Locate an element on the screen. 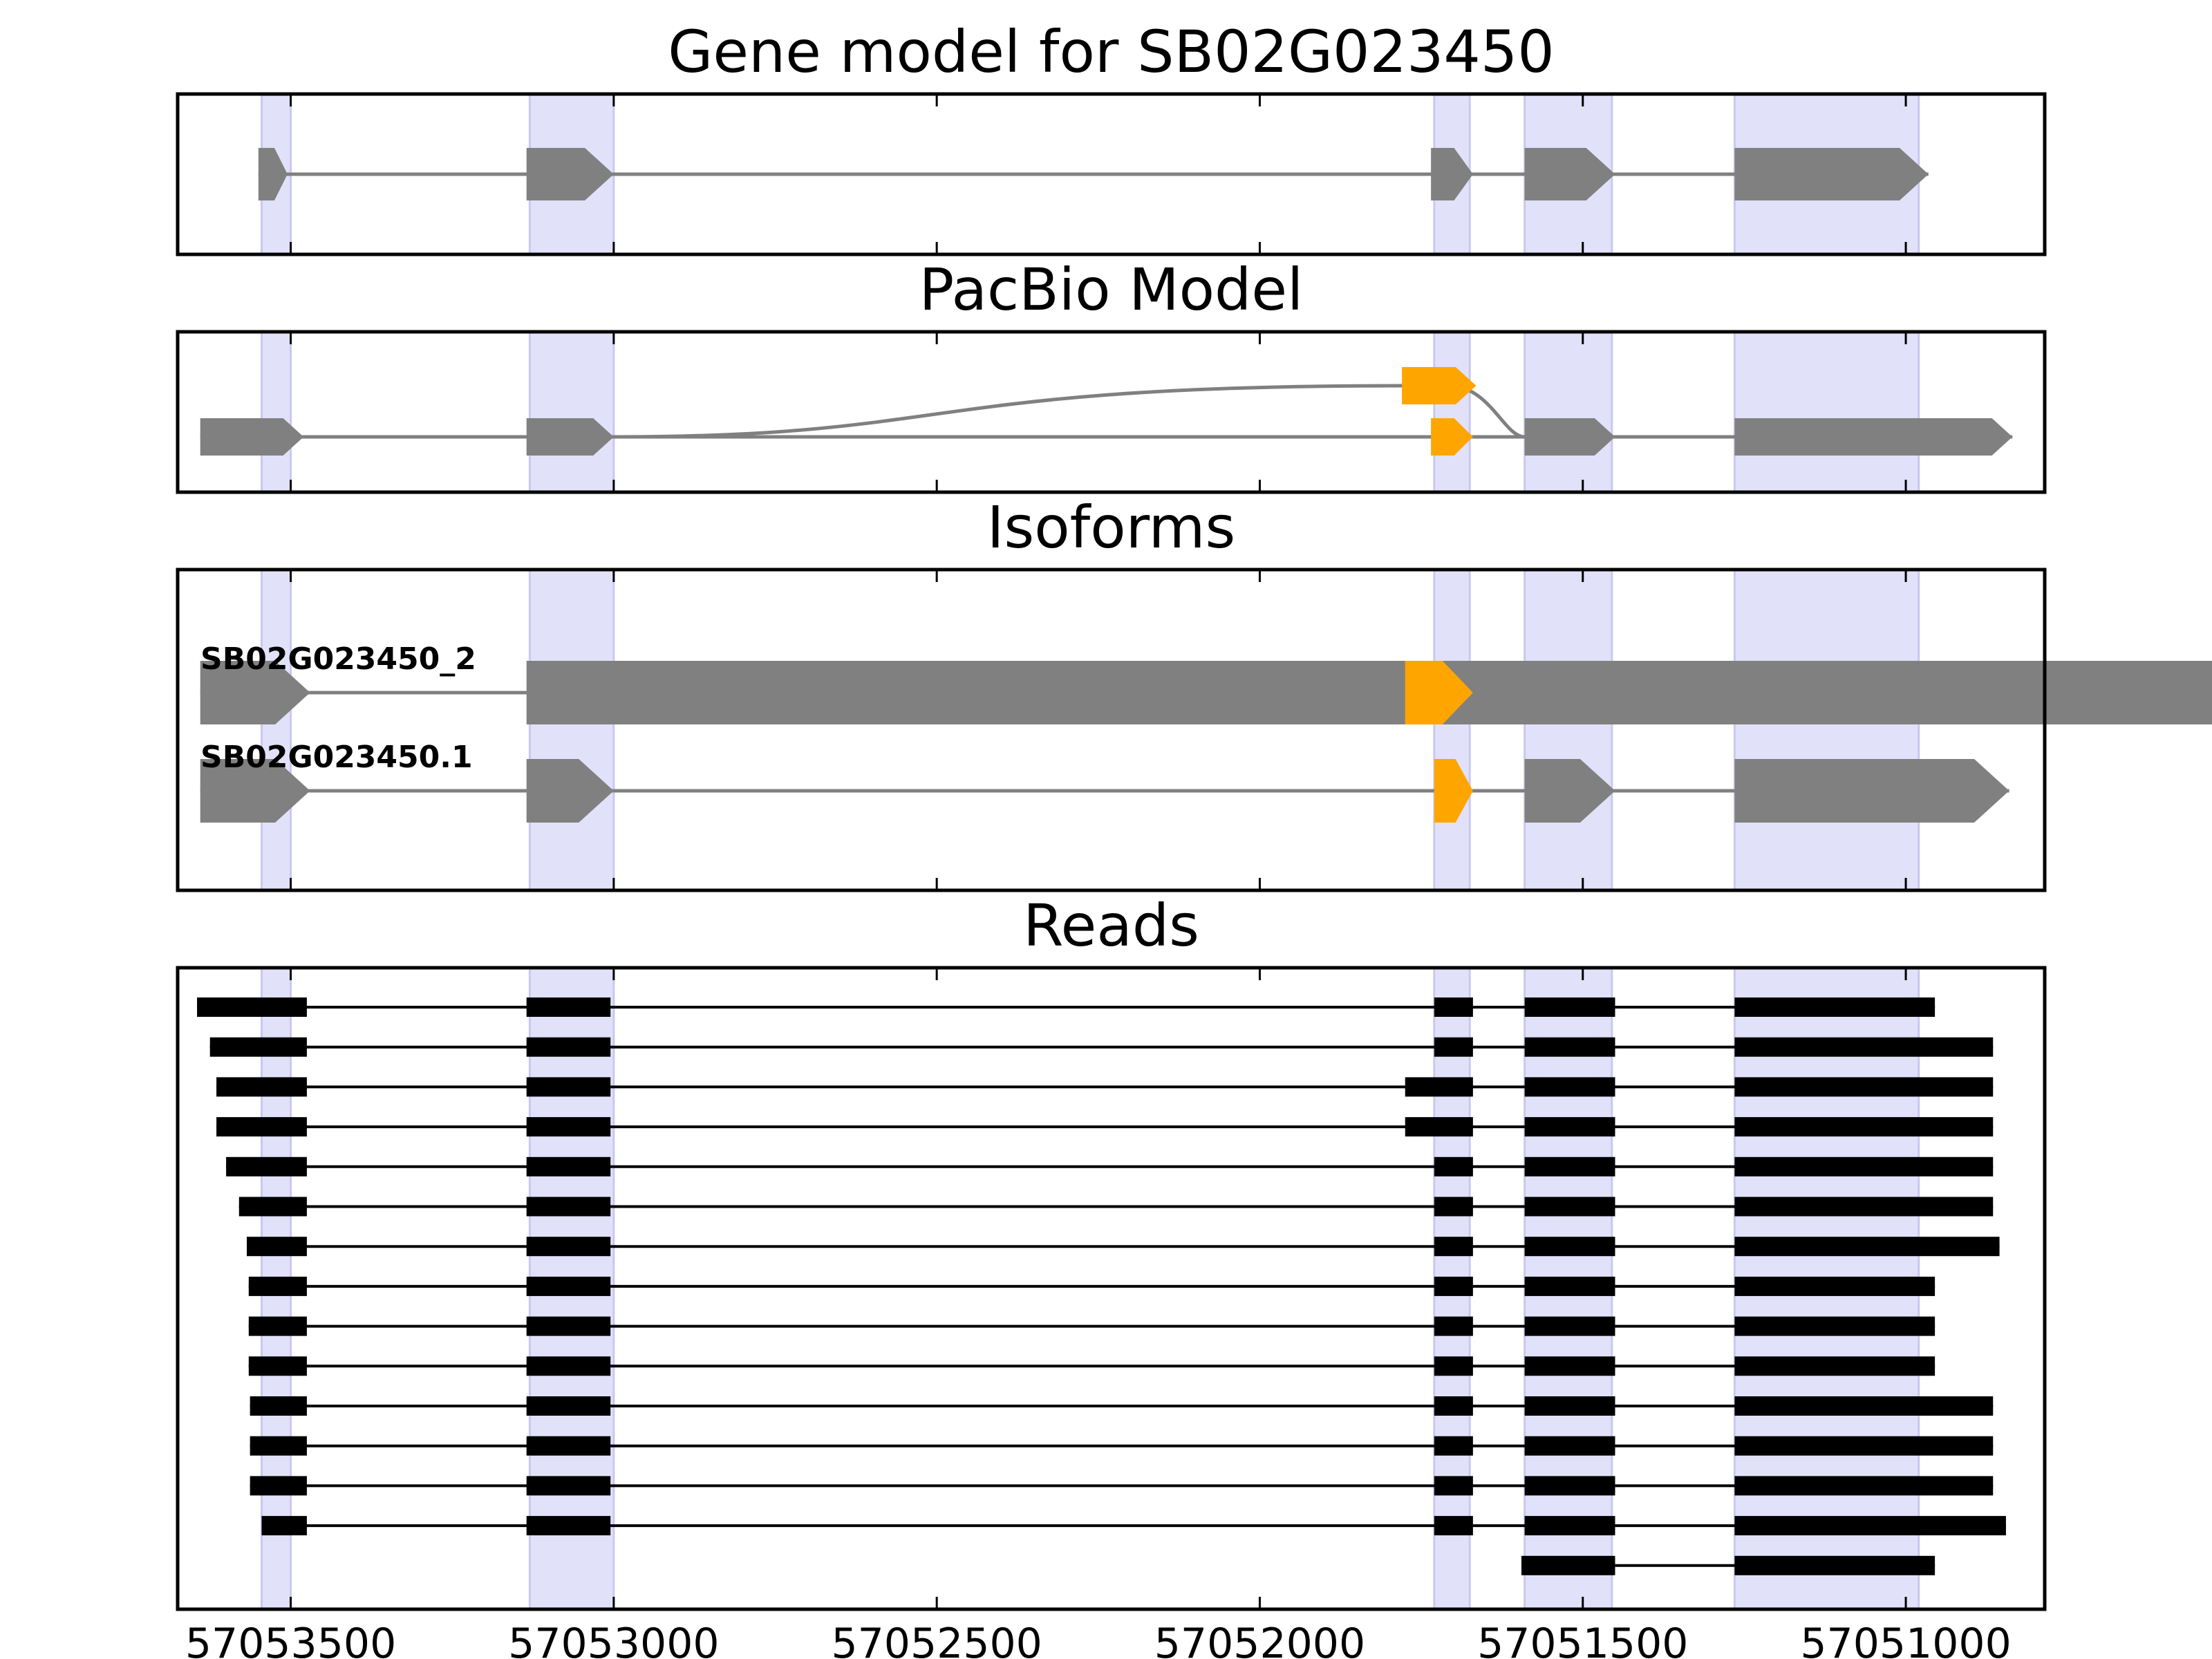 This screenshot has height=1659, width=2212. isoform-label: SB02G023450_2 is located at coordinates (338, 659).